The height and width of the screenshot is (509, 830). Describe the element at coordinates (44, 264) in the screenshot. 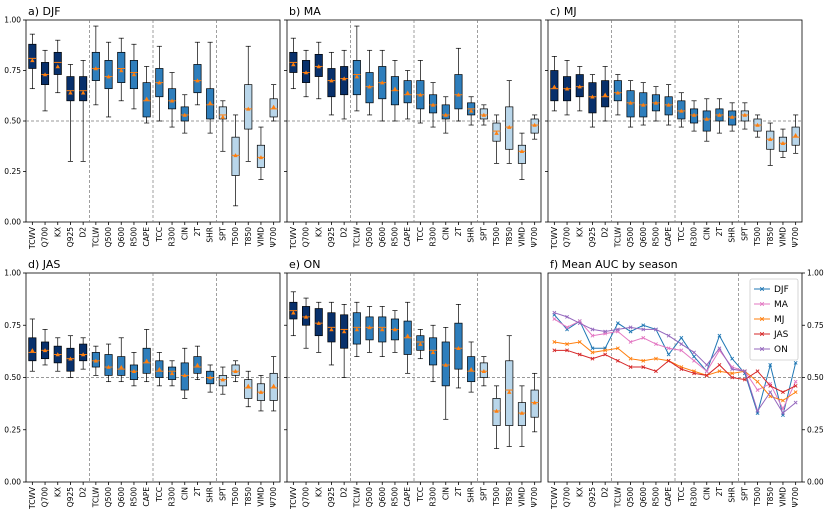

I see `panel-title: d) JAS` at that location.